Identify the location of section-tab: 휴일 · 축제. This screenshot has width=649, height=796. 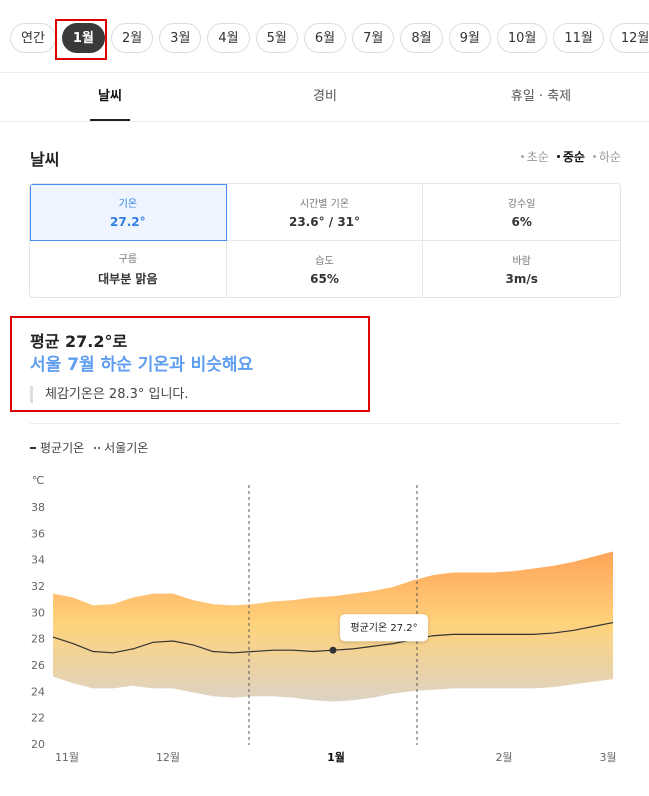
(541, 96).